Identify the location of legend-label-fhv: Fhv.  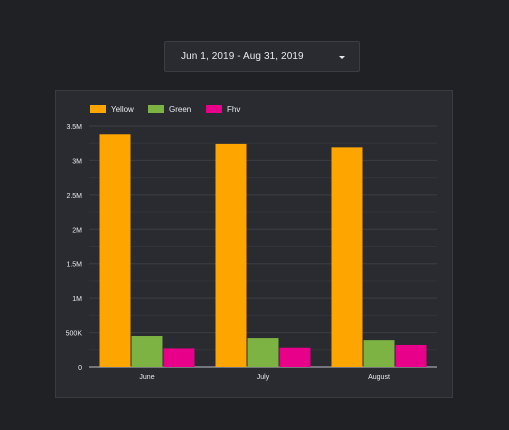
(233, 109).